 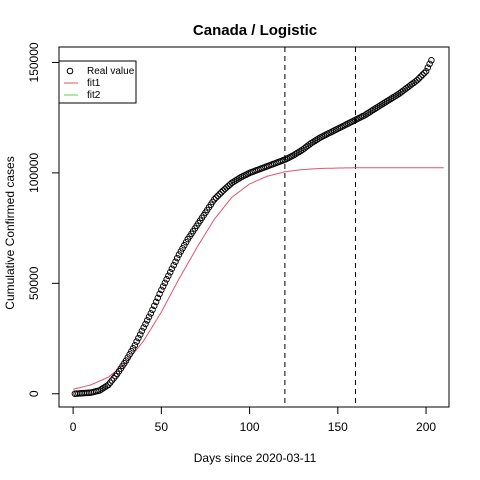 What do you see at coordinates (10, 232) in the screenshot?
I see `y-axis-label: Cumulative Confirmed cases` at bounding box center [10, 232].